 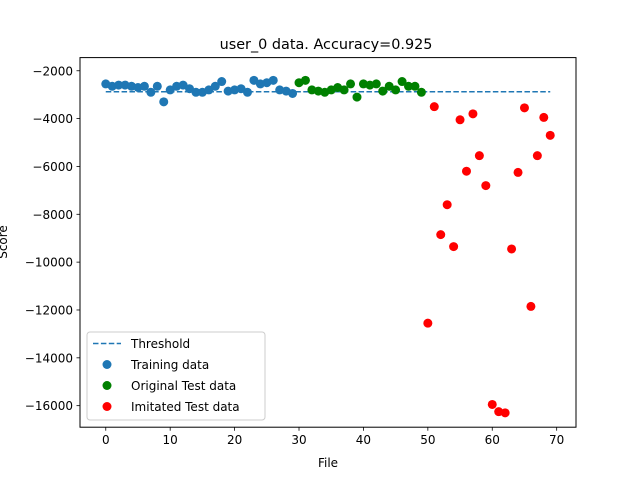 I want to click on legend-label-imitated-test: Imitated Test data, so click(x=185, y=407).